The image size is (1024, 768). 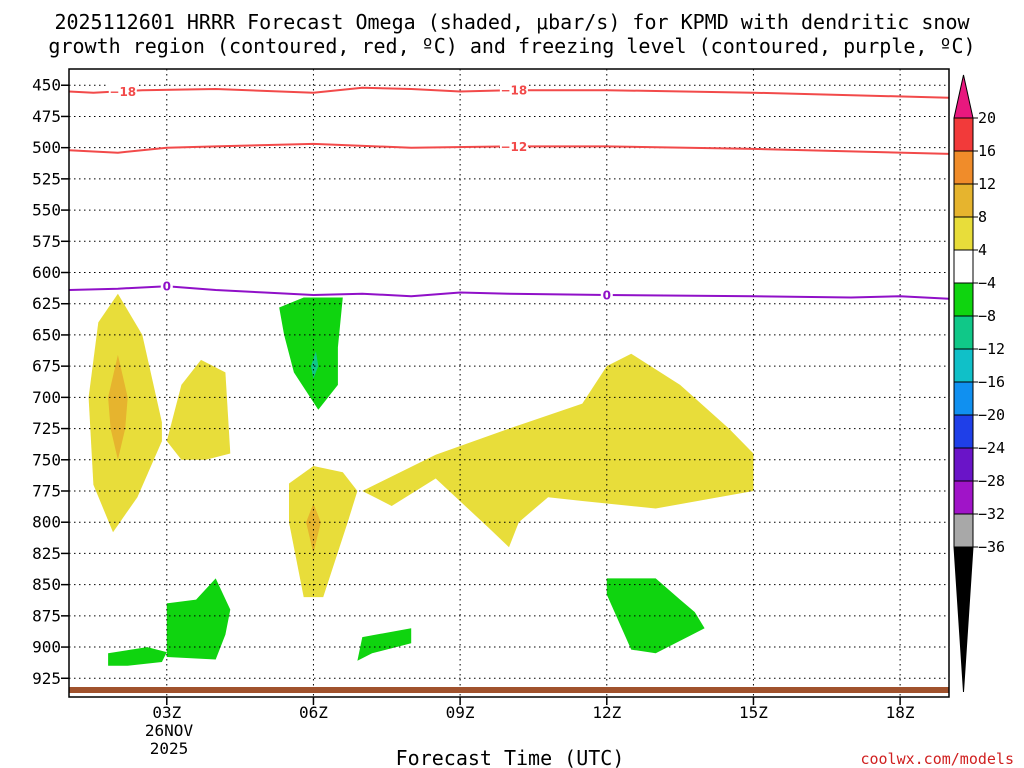 What do you see at coordinates (46, 459) in the screenshot?
I see `y-tick-label-750: 750` at bounding box center [46, 459].